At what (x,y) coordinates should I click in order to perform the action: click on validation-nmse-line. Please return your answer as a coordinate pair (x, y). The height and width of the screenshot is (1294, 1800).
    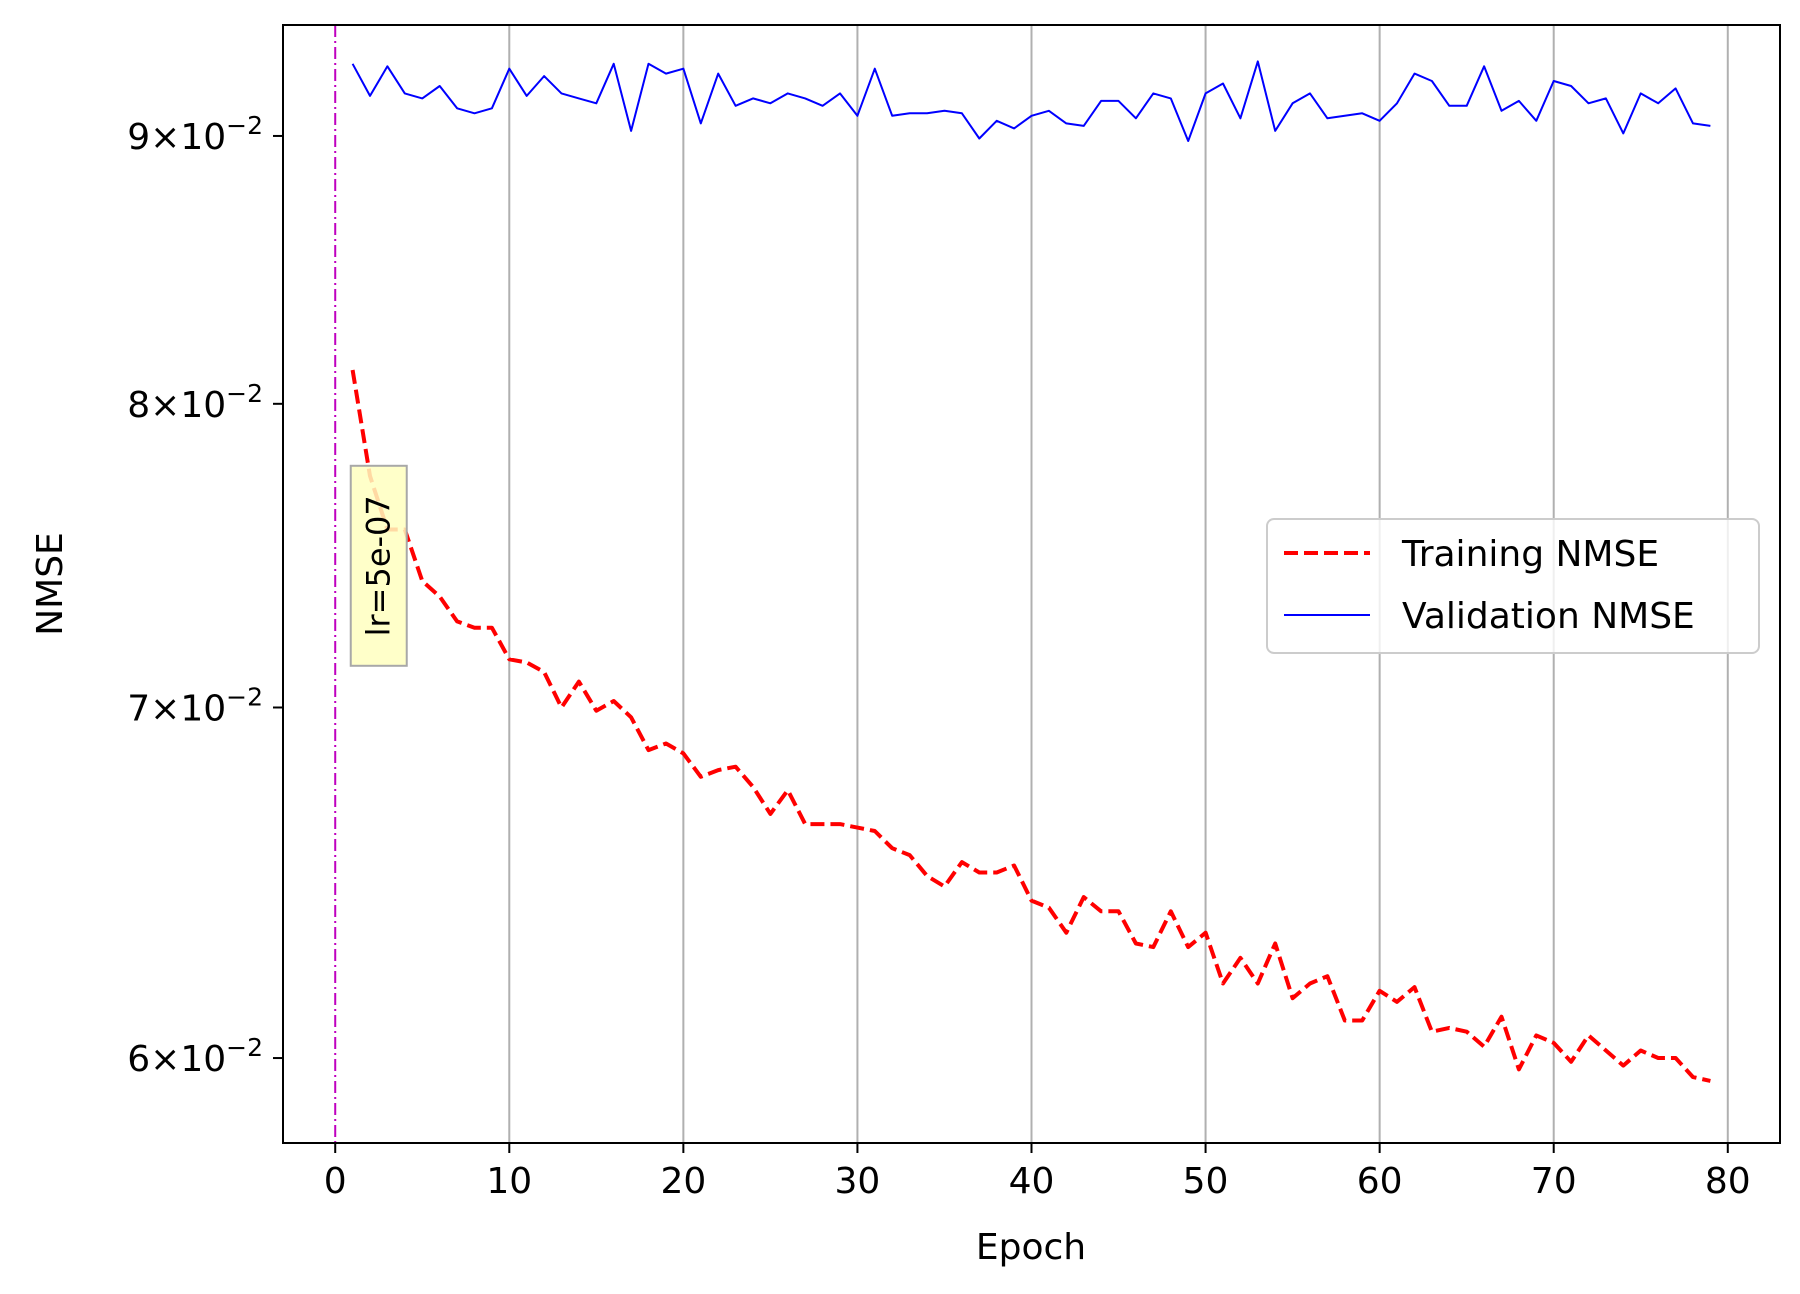
    Looking at the image, I should click on (1031, 101).